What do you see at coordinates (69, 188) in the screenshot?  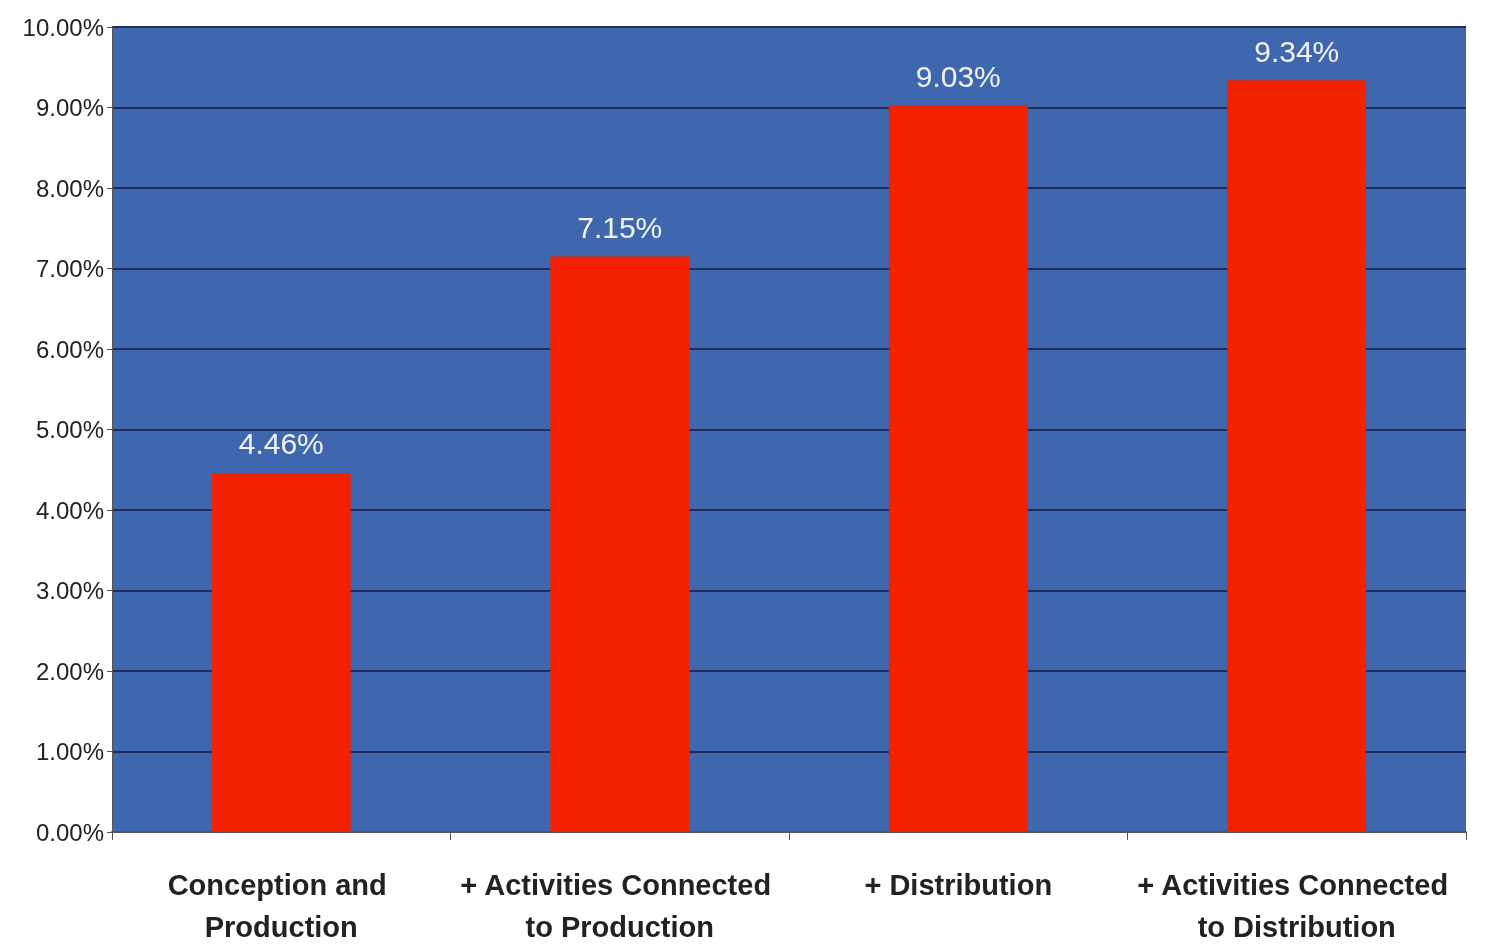 I see `y-tick-label: 8.00%` at bounding box center [69, 188].